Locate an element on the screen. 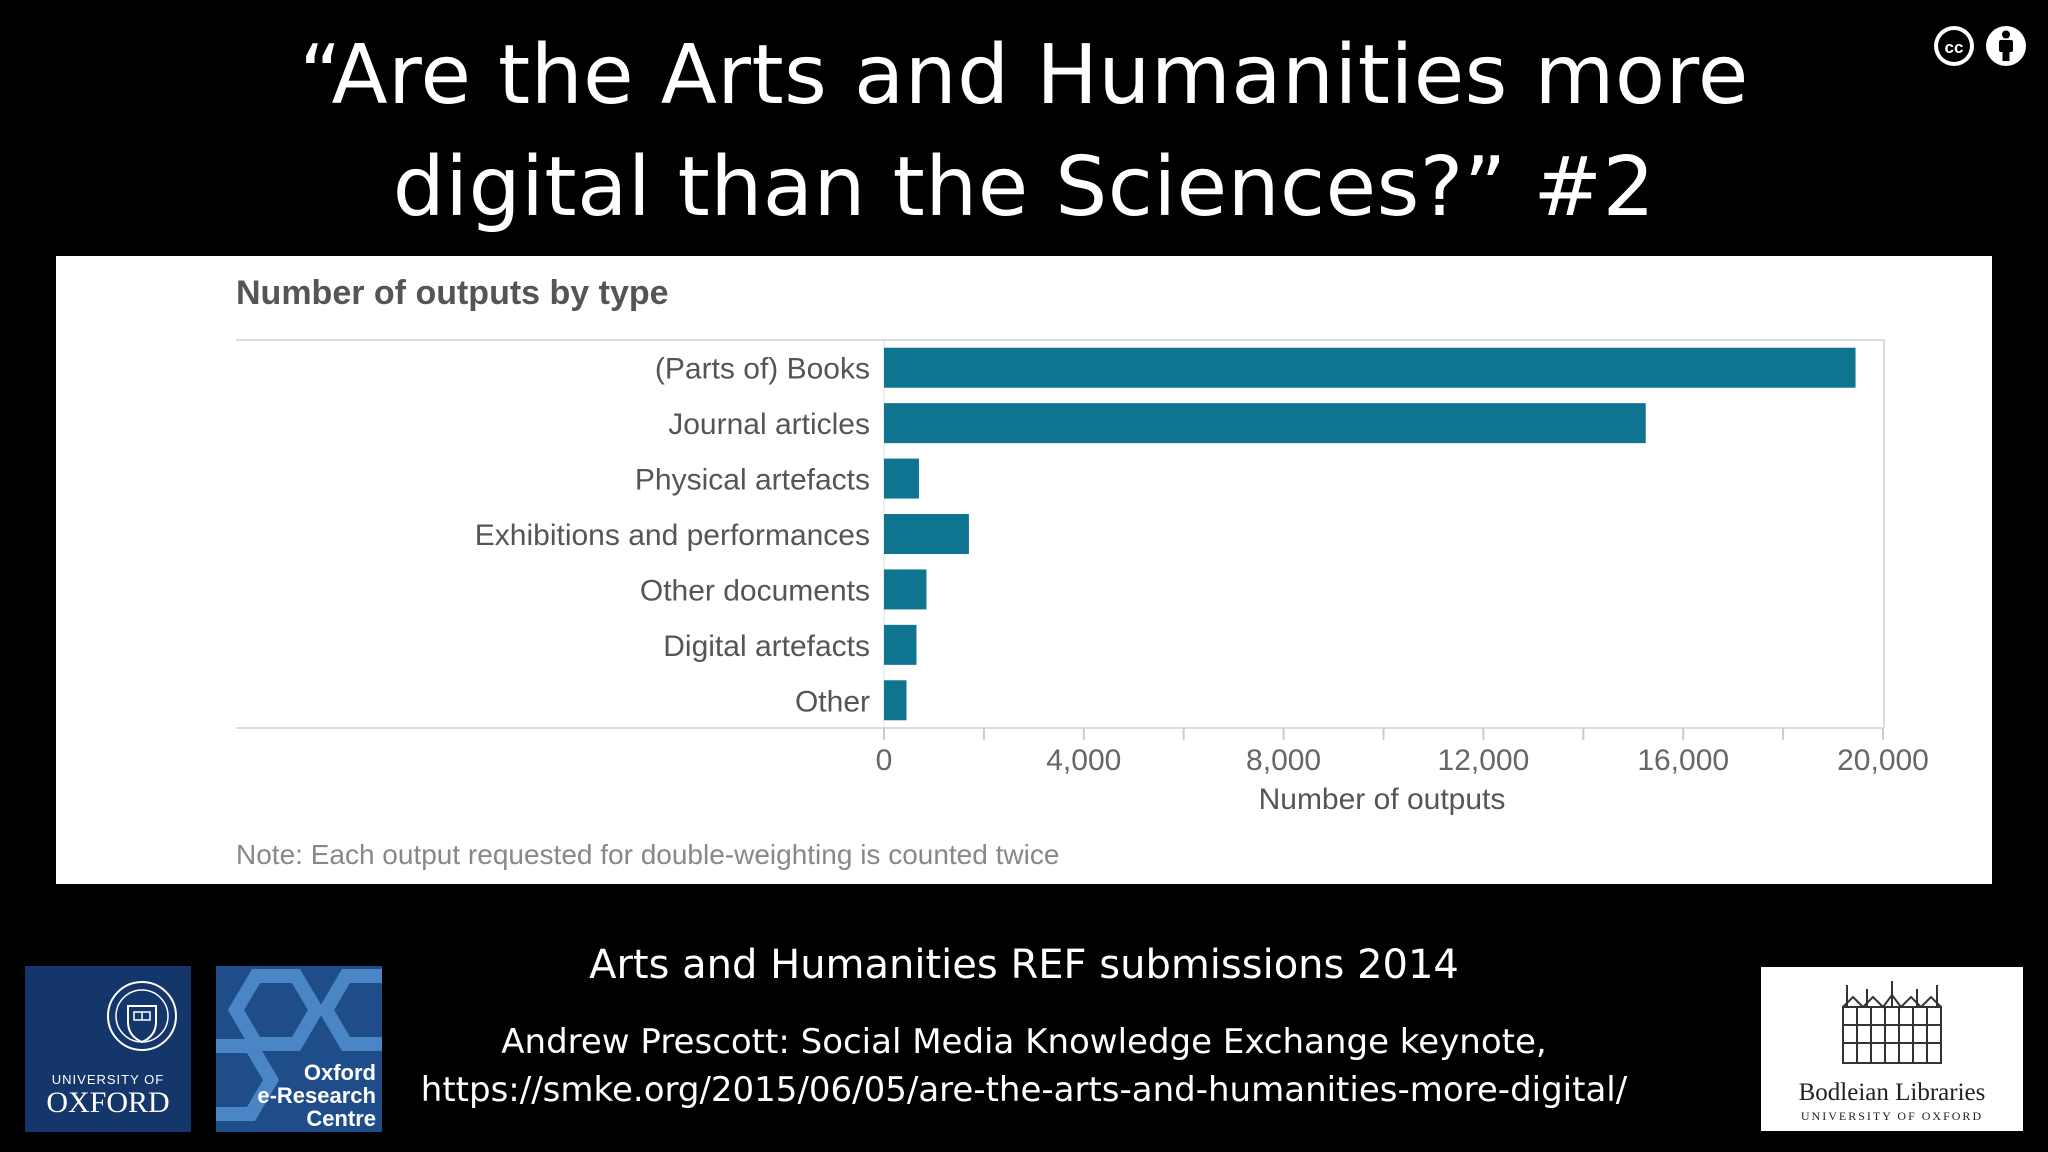 This screenshot has width=2048, height=1152. caption-main: Arts and Humanities REF submissions 2014 is located at coordinates (1024, 965).